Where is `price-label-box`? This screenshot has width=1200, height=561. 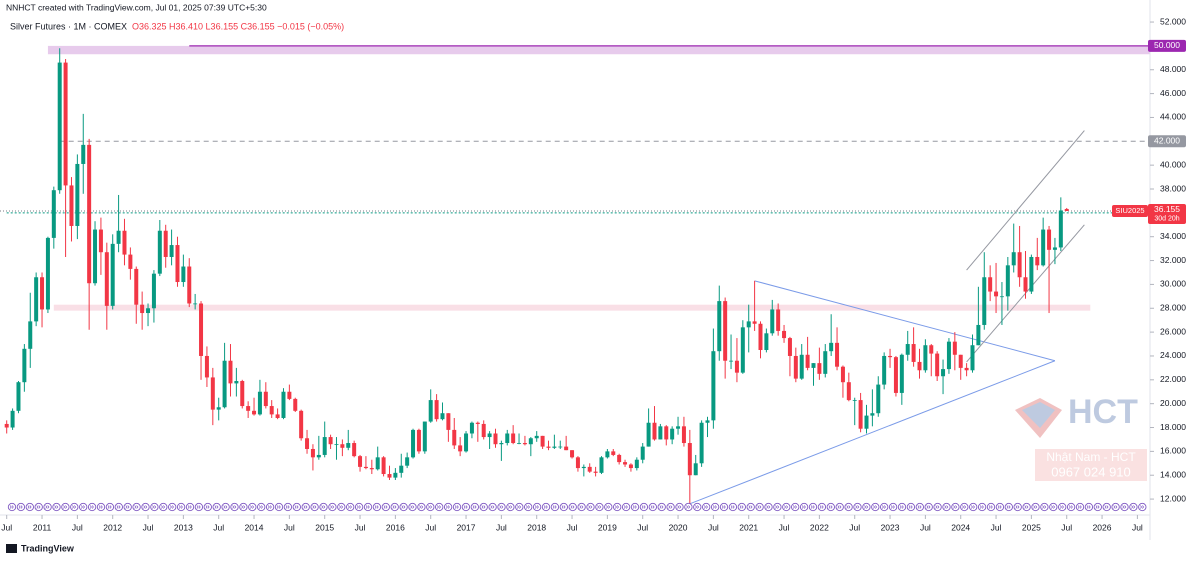
price-label-box is located at coordinates (1167, 214).